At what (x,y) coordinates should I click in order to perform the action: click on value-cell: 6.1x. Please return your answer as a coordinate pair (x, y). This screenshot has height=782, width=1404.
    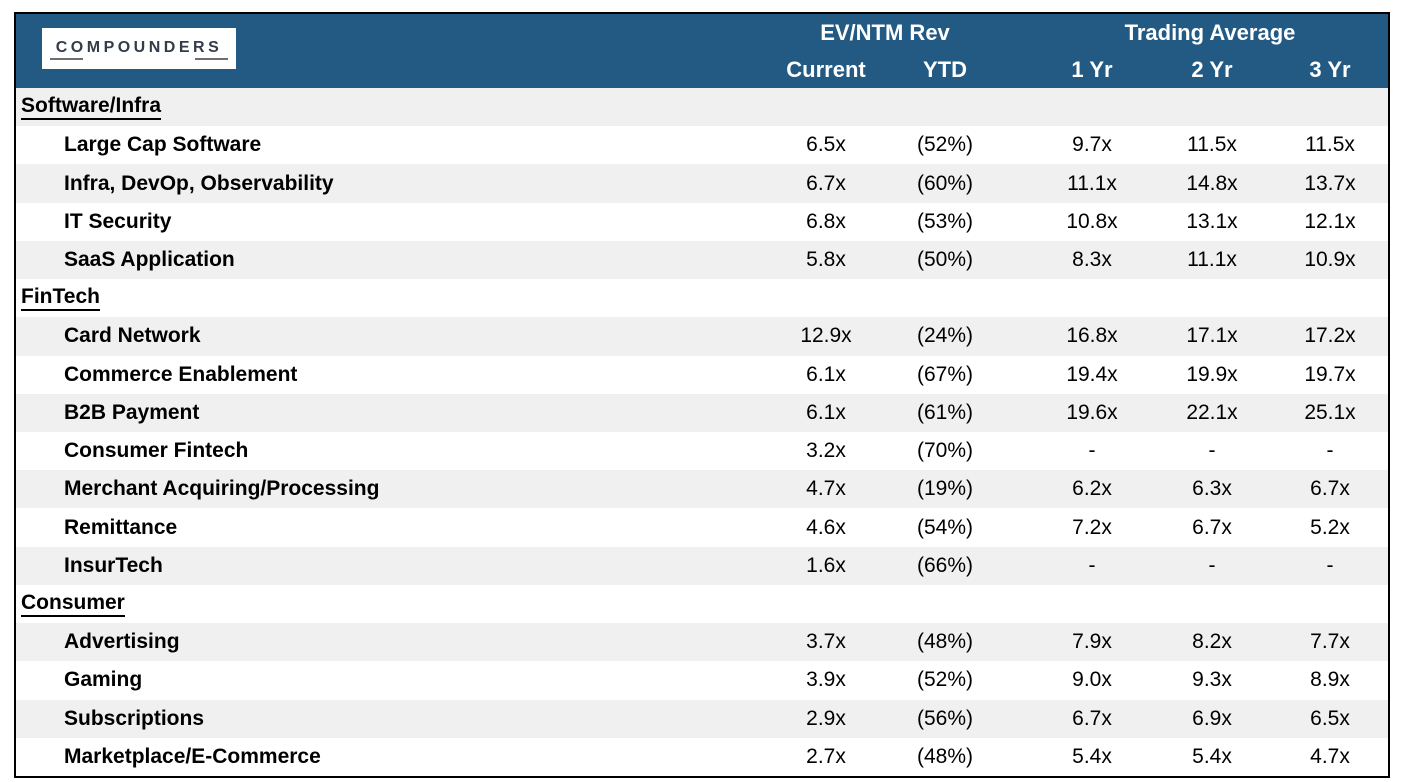
    Looking at the image, I should click on (826, 374).